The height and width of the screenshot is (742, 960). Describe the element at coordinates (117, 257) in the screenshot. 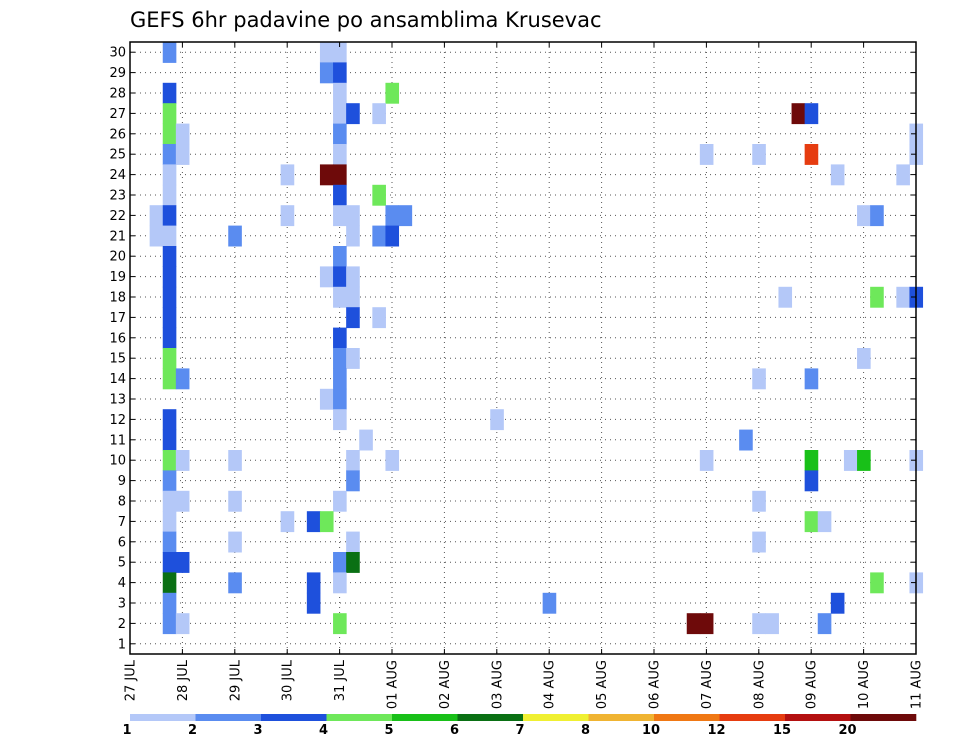

I see `y-tick-label: 20` at that location.